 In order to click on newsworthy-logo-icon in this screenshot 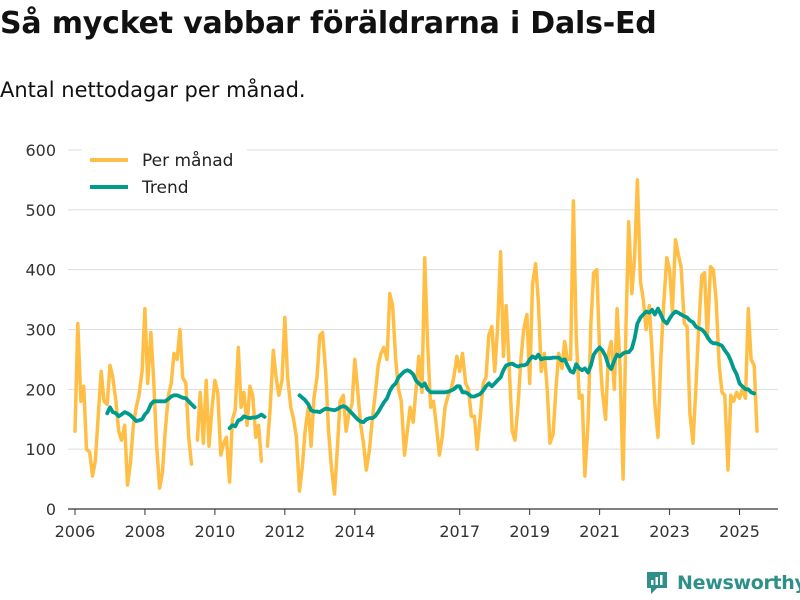, I will do `click(657, 583)`.